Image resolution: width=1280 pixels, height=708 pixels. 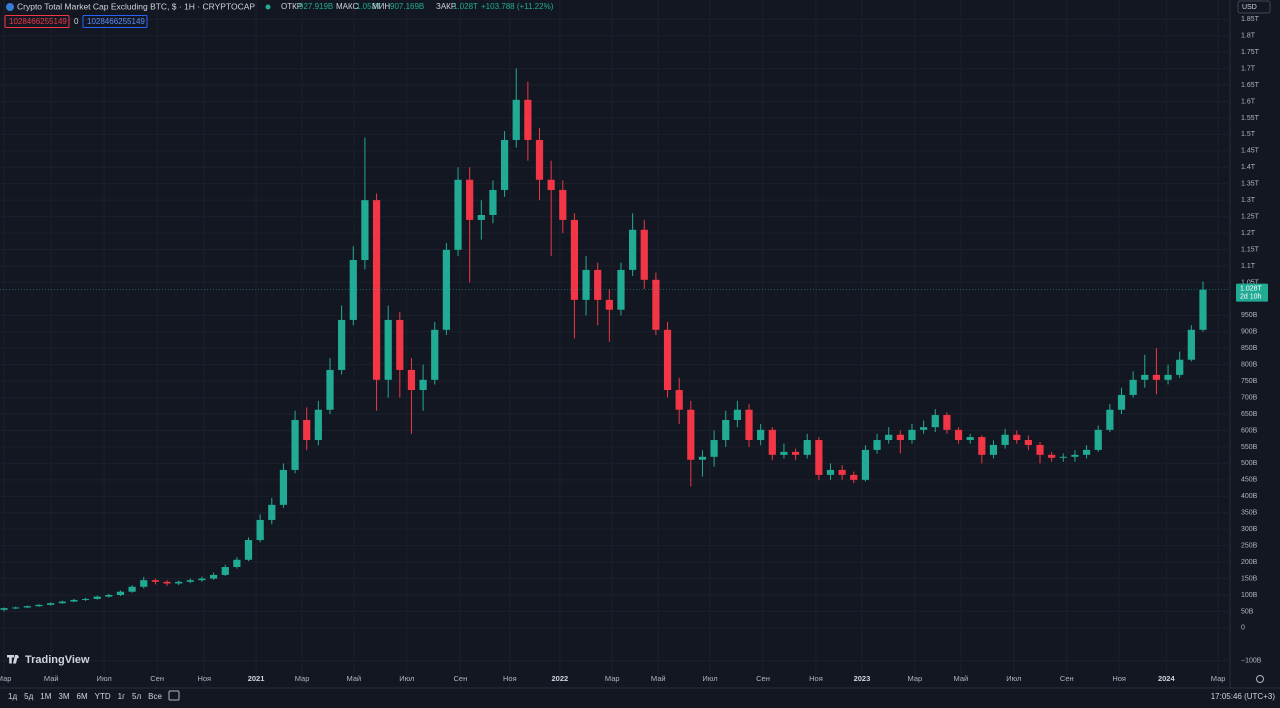 I want to click on y-tick-label: −100B, so click(x=1251, y=661).